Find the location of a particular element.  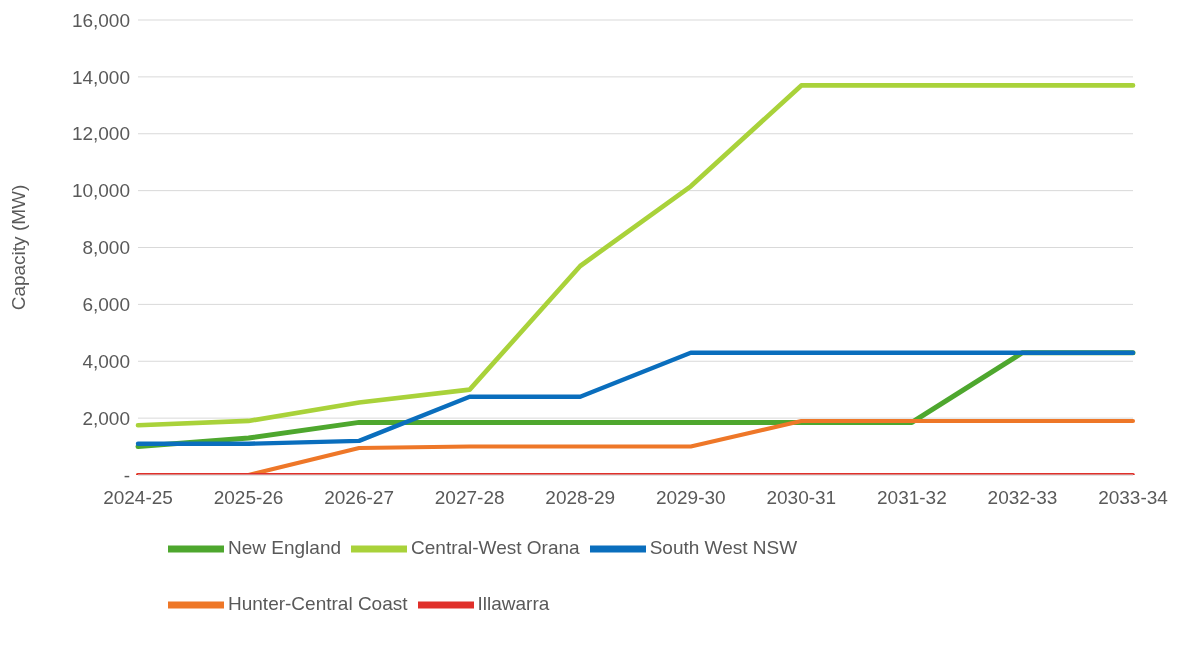

x-tick-label: 2029-30 is located at coordinates (690, 498).